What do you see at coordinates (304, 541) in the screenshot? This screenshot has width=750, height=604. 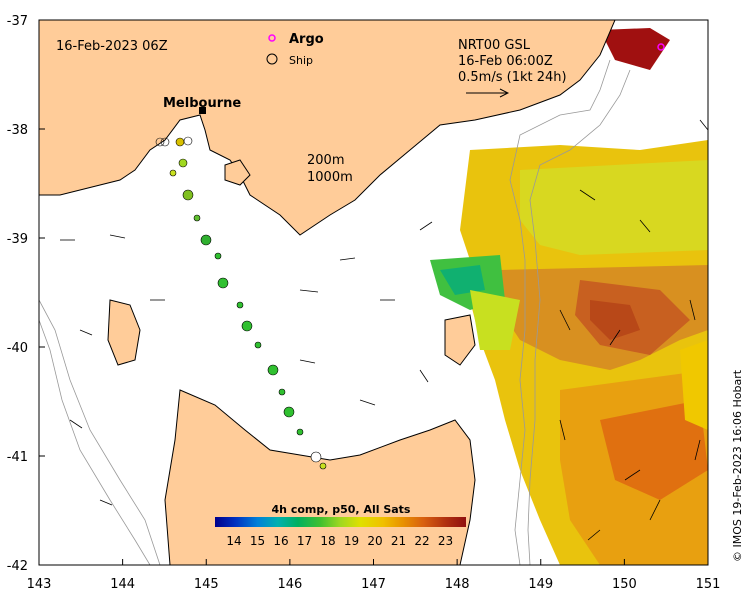 I see `colorbar-tick-label: 17` at bounding box center [304, 541].